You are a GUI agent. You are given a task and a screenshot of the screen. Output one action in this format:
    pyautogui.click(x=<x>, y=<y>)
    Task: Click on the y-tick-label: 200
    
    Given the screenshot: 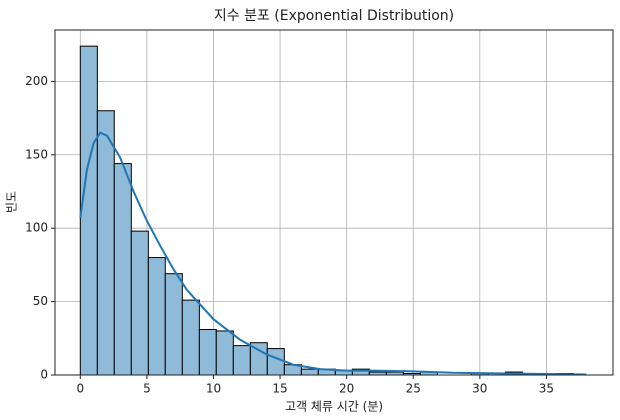 What is the action you would take?
    pyautogui.click(x=36, y=81)
    